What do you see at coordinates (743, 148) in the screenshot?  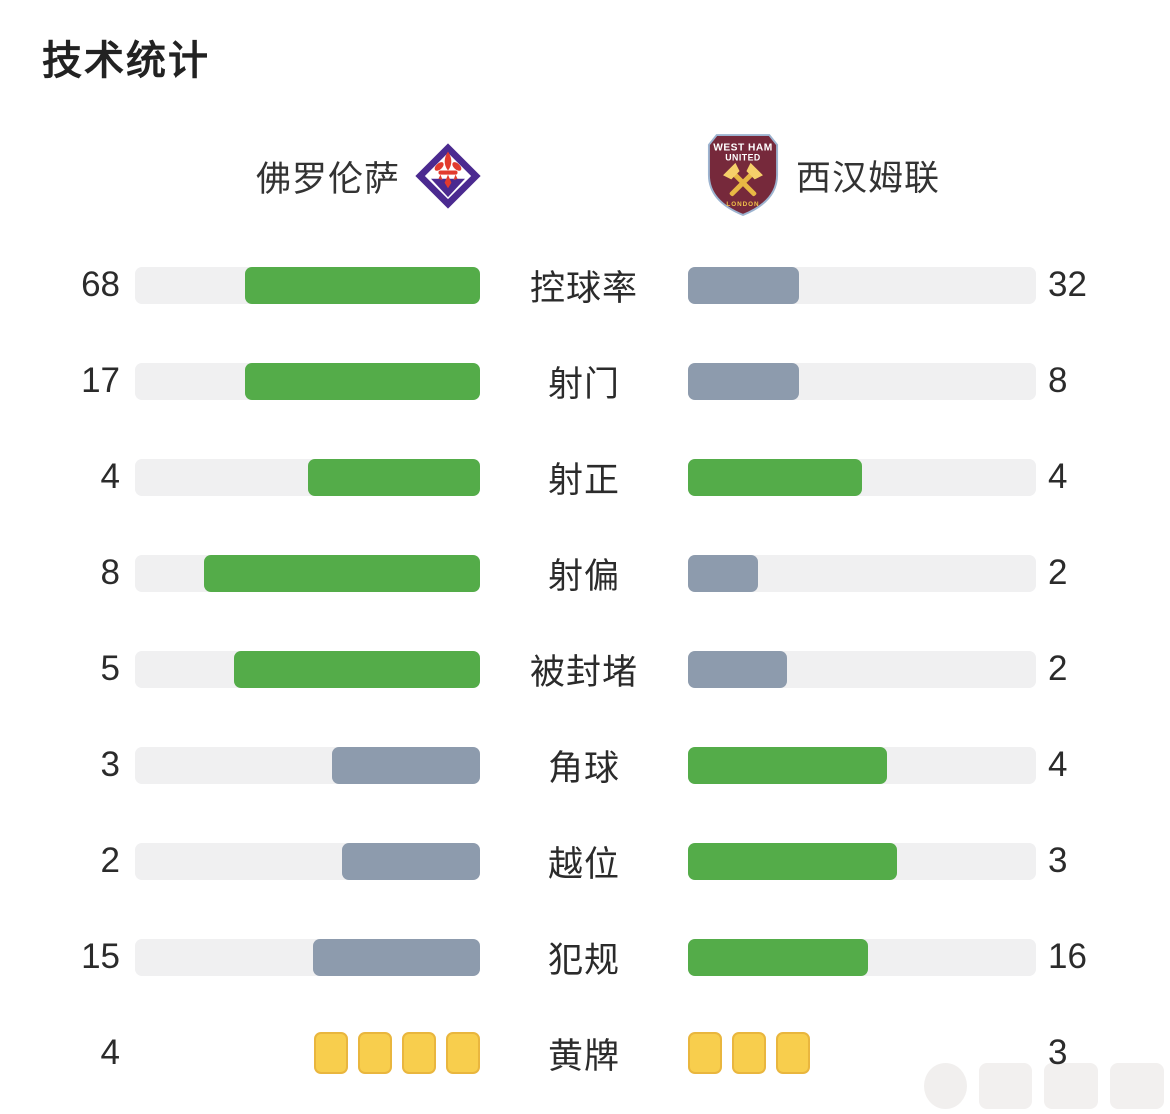 I see `crest-text-top: WEST HAM` at bounding box center [743, 148].